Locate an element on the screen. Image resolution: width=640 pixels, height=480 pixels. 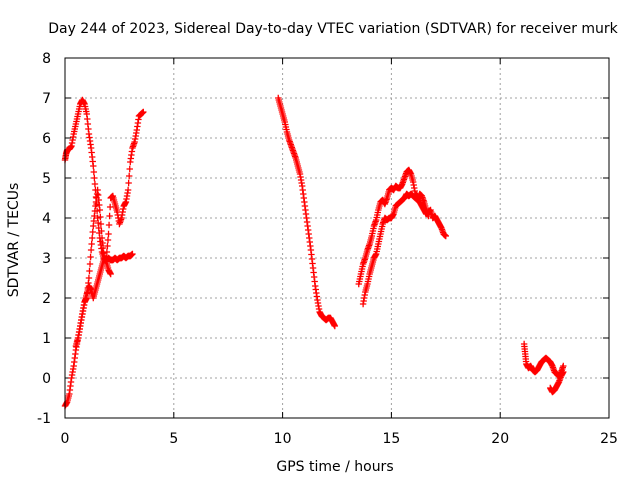
y-tick-labels: -1 0 1 2 3 4 5 6 7 8 is located at coordinates (44, 239).